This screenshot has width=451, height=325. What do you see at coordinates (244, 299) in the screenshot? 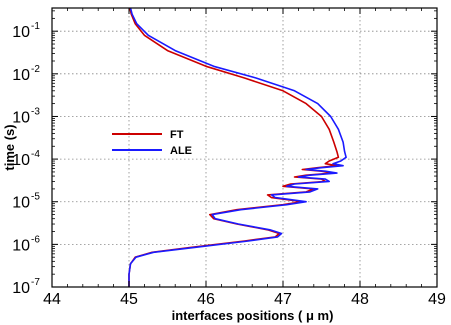
I see `x-tick-labels: 44 45 46 47 48 49` at bounding box center [244, 299].